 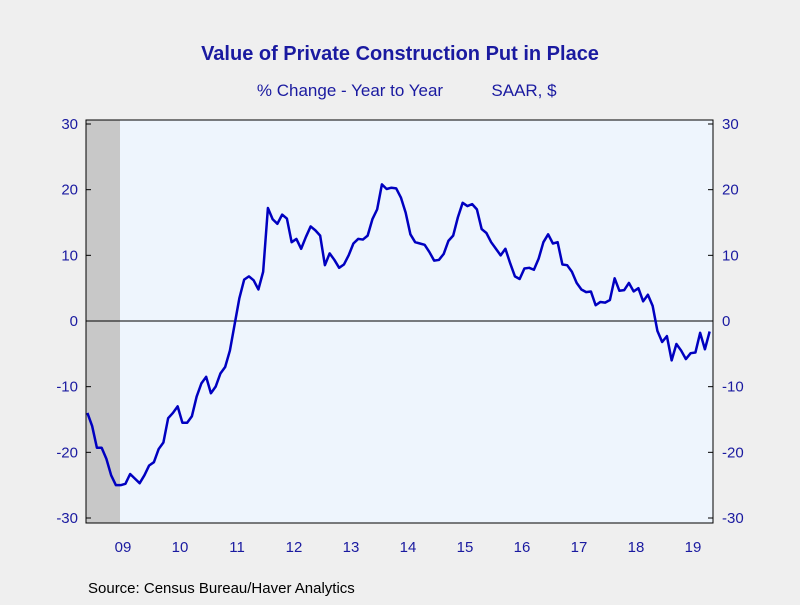 I want to click on x-tick-label: 13, so click(x=351, y=547).